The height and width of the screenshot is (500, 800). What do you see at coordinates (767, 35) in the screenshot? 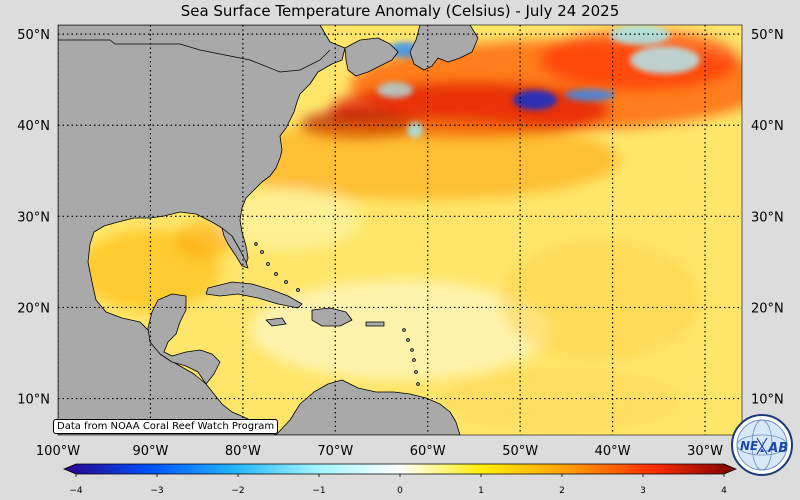
I see `lat-label-right: 50°N` at bounding box center [767, 35].